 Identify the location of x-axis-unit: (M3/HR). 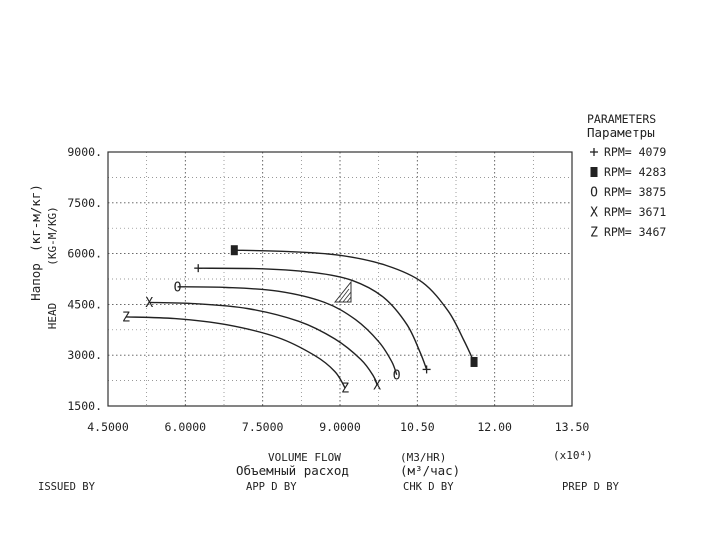
(423, 457).